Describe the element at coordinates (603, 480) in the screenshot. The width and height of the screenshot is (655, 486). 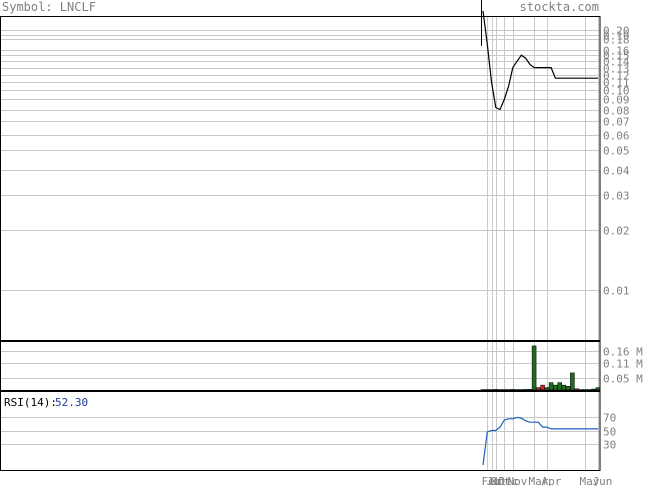
I see `x-tick-label: Jun` at that location.